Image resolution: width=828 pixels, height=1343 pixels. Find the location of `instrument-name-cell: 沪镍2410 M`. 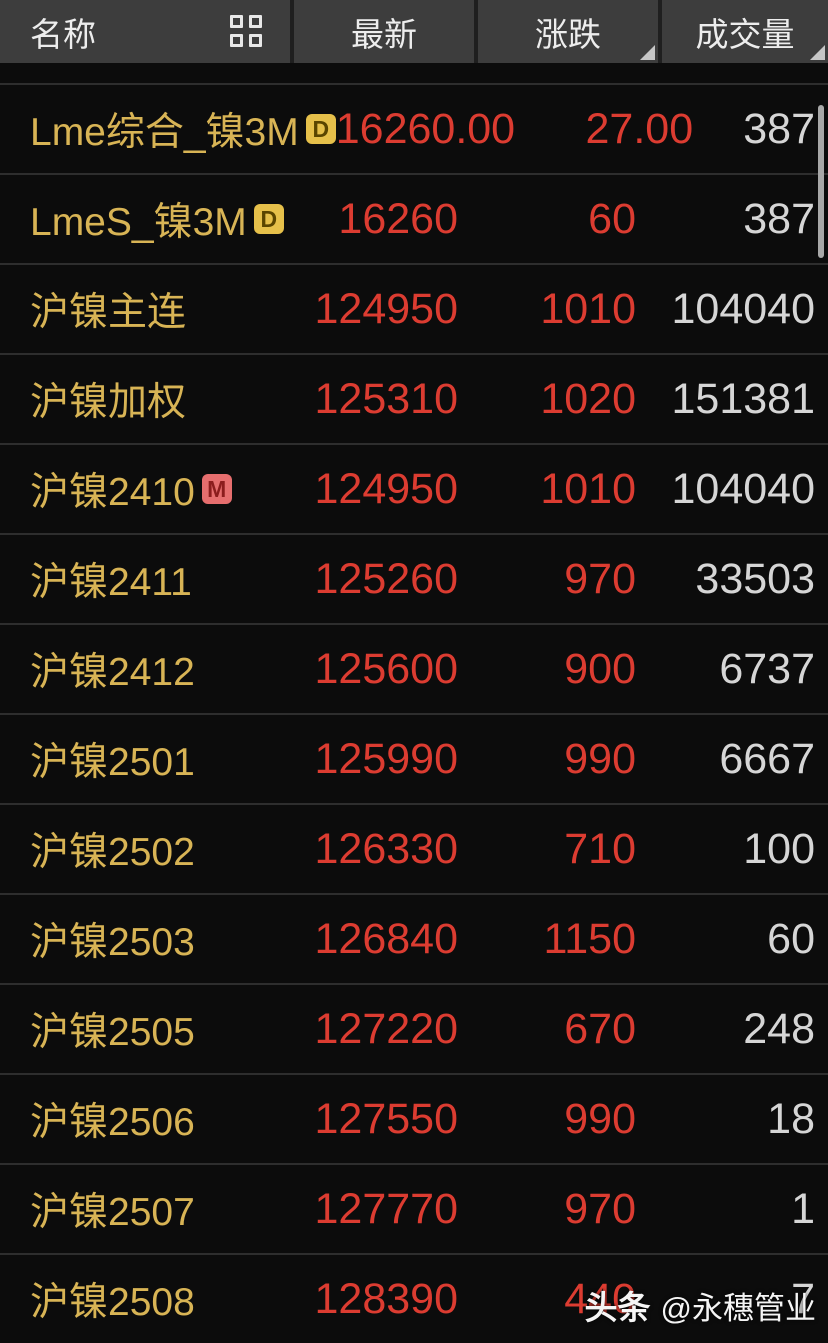

instrument-name-cell: 沪镍2410 M is located at coordinates (145, 489).